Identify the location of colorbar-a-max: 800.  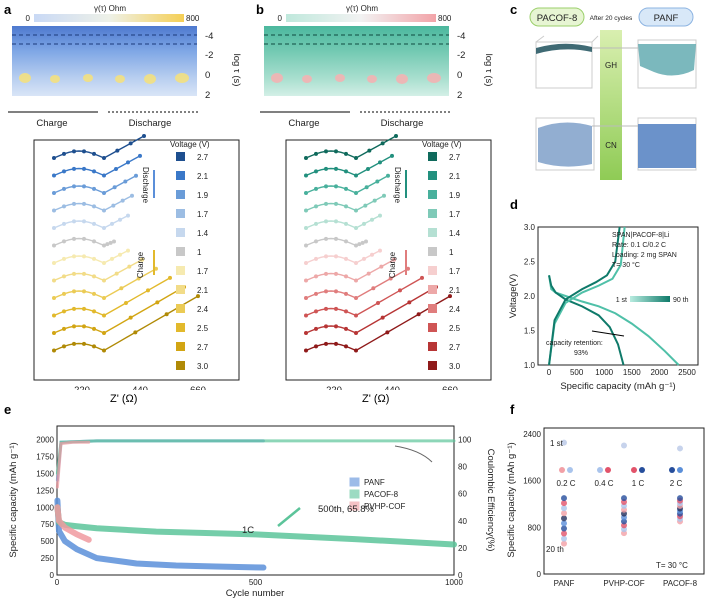
(193, 18).